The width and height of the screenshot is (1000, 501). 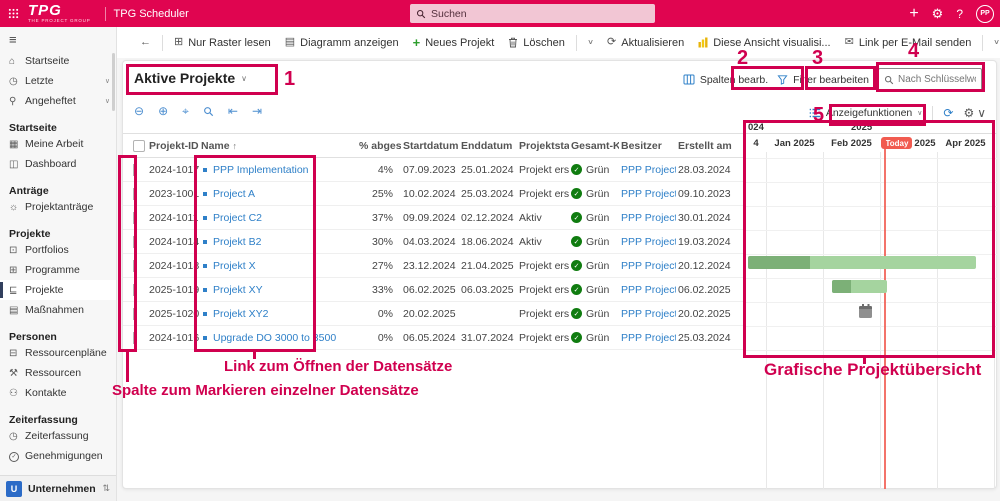 I want to click on keyword-search-input, so click(x=937, y=79).